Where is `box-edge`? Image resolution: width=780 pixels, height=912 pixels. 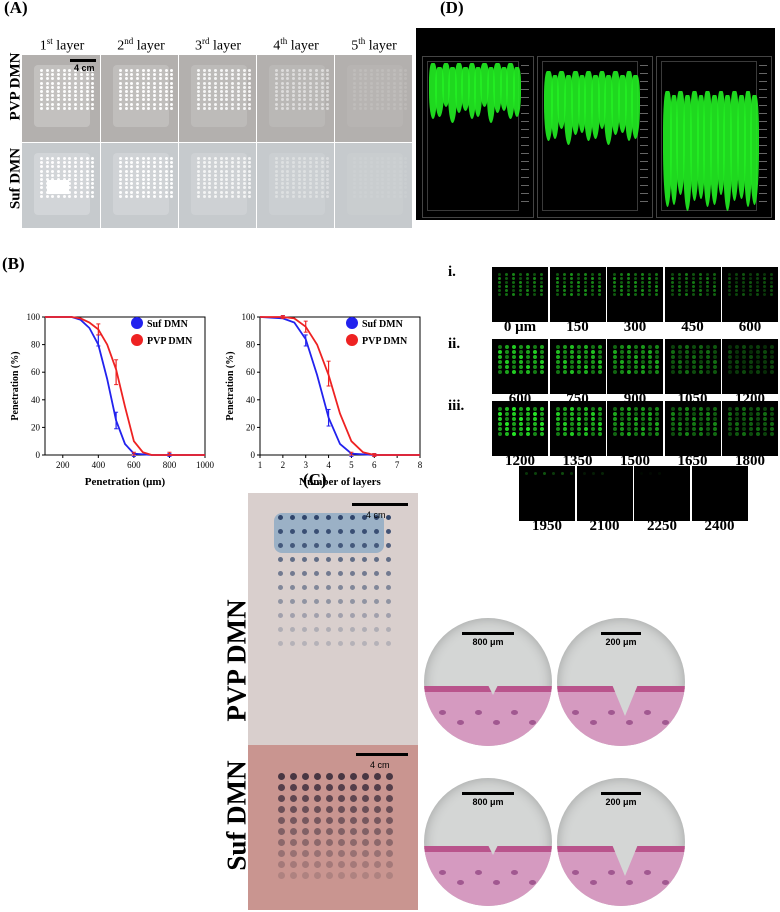
box-edge is located at coordinates (590, 136).